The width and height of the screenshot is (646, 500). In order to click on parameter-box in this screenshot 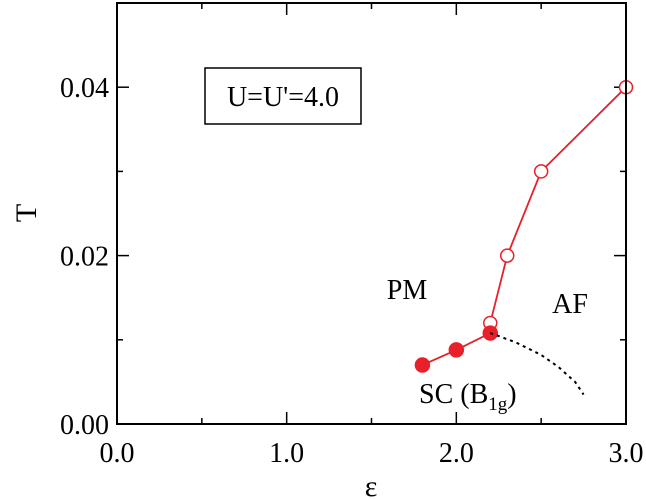, I will do `click(283, 96)`.